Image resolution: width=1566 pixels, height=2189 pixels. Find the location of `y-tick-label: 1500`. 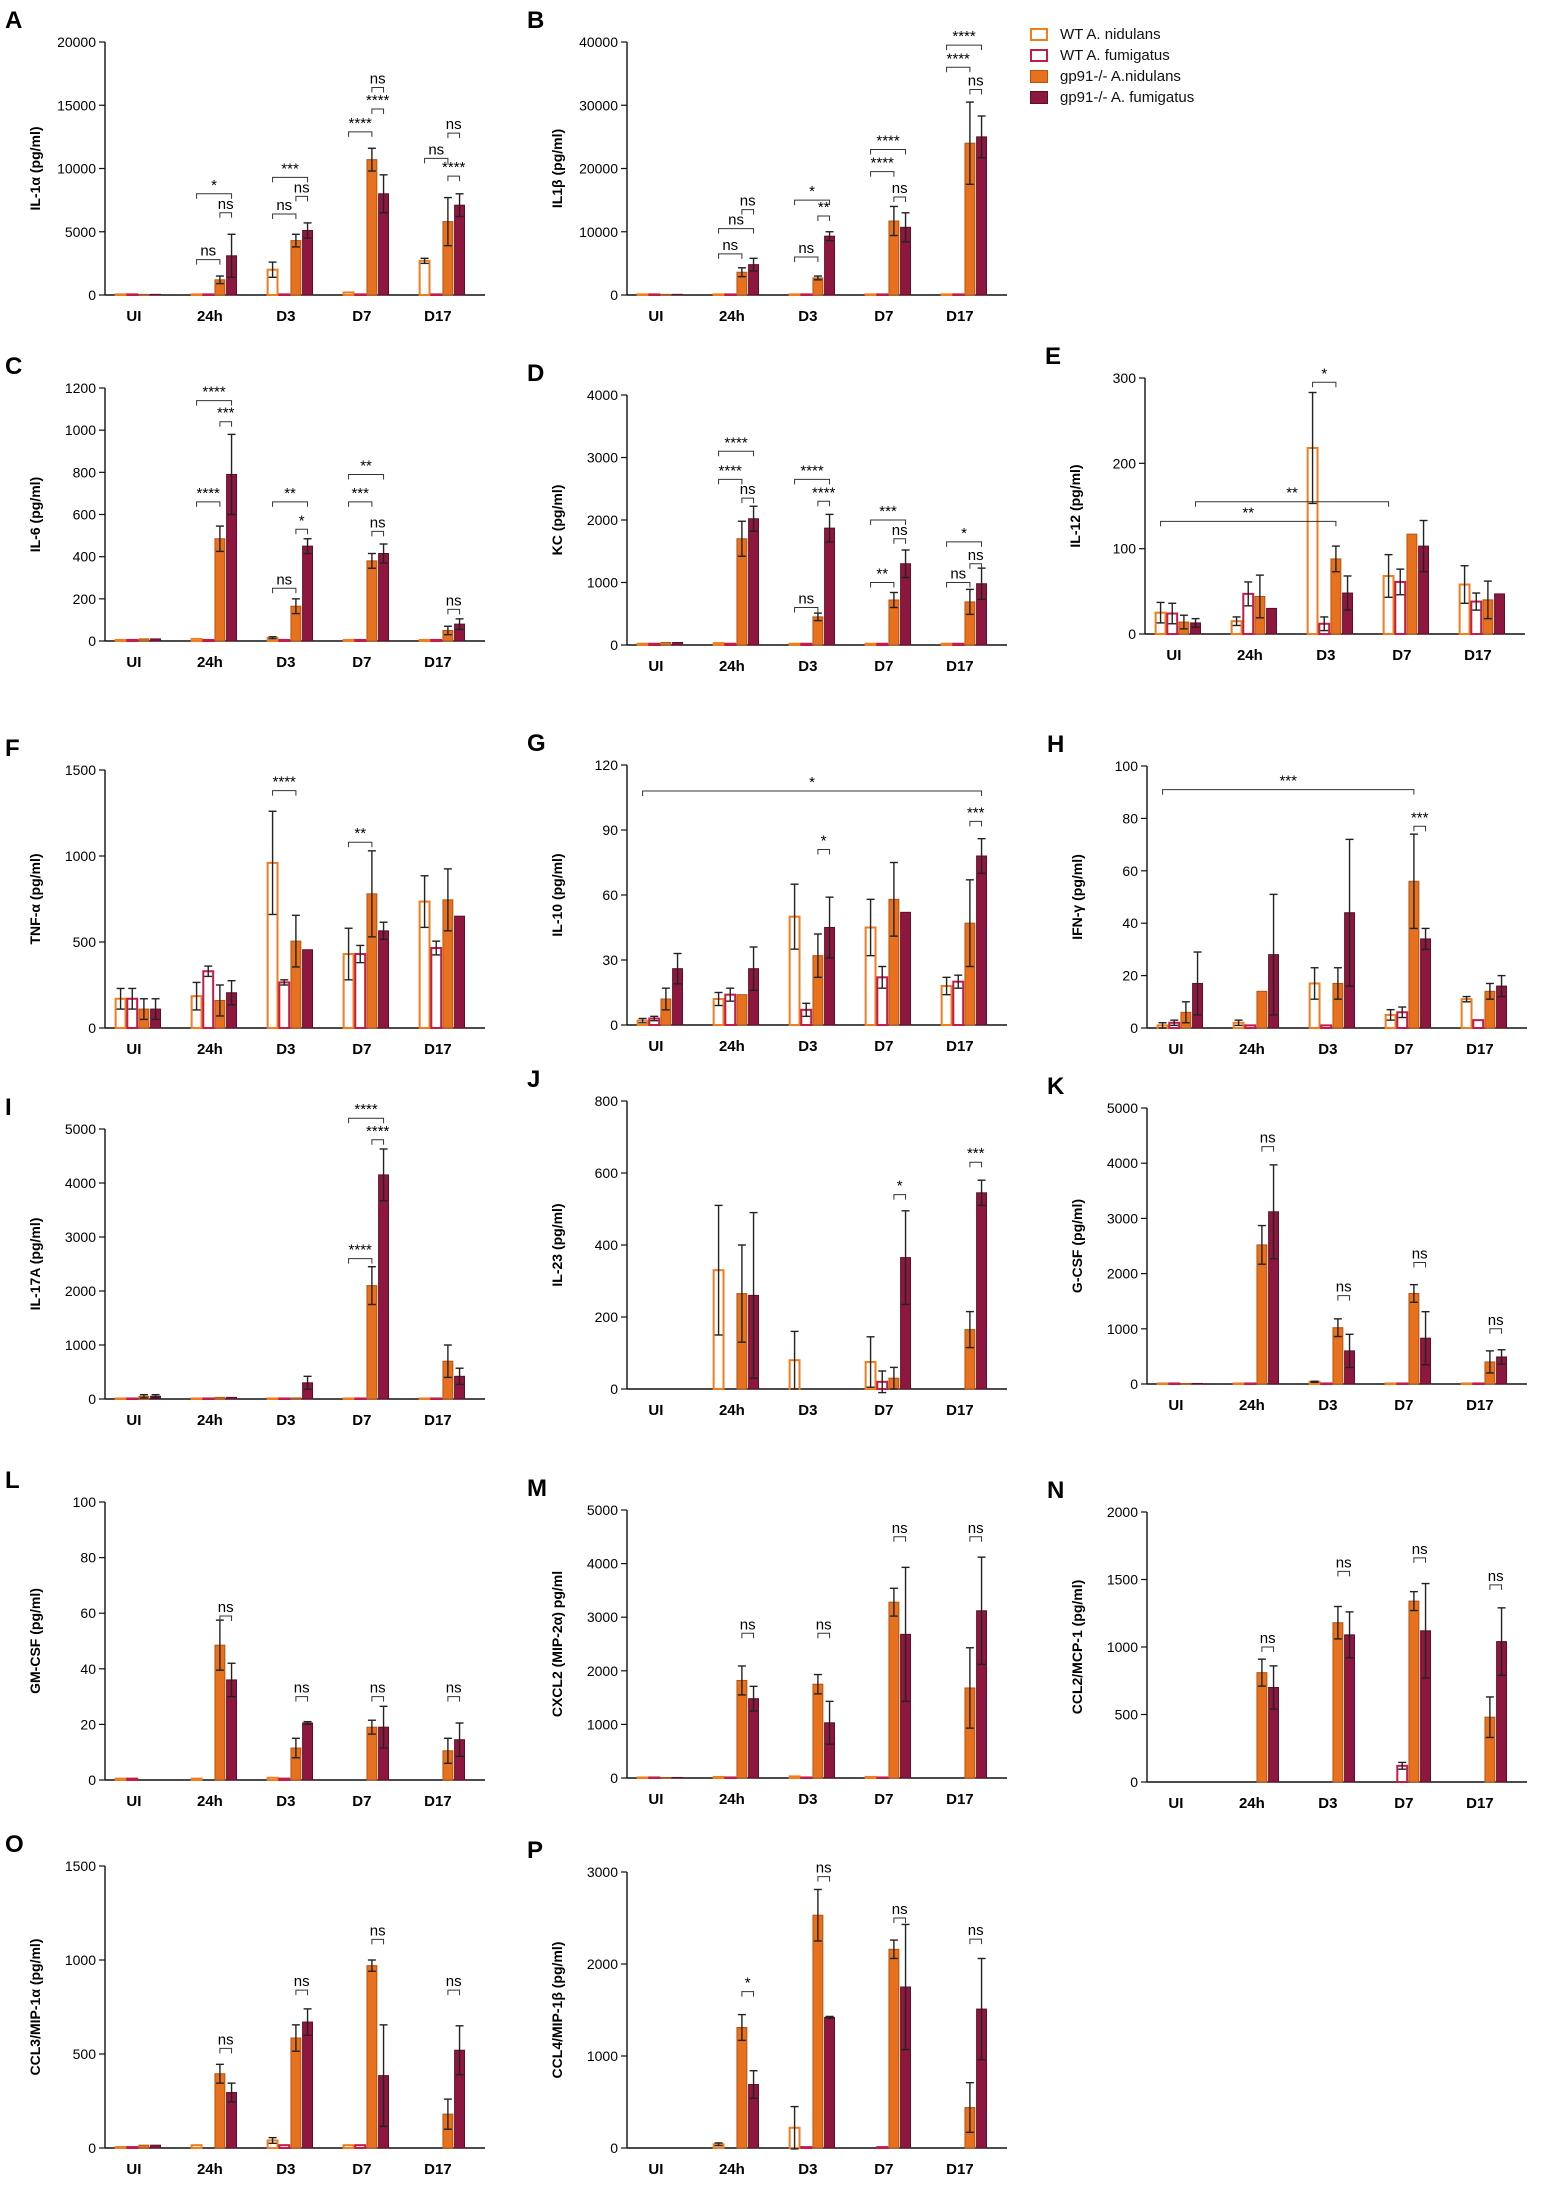

y-tick-label: 1500 is located at coordinates (1122, 1580).